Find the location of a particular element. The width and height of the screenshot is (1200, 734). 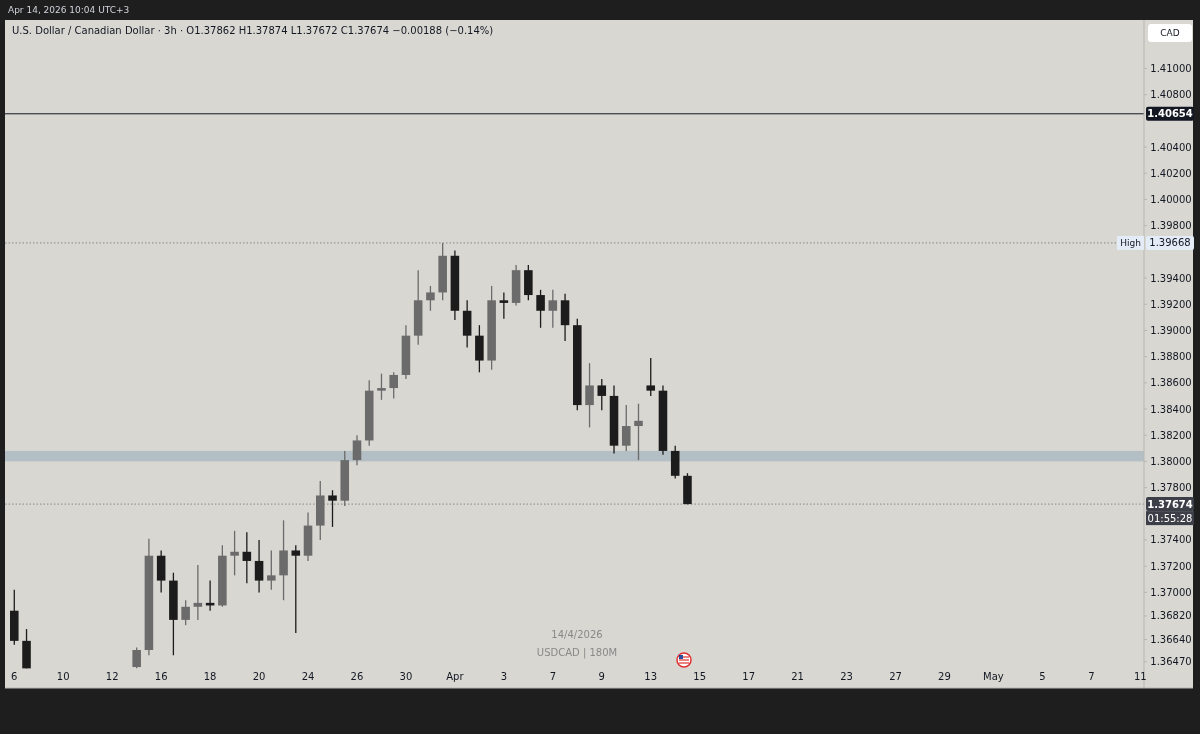

y-tick-label: 1.36470 is located at coordinates (1171, 662).